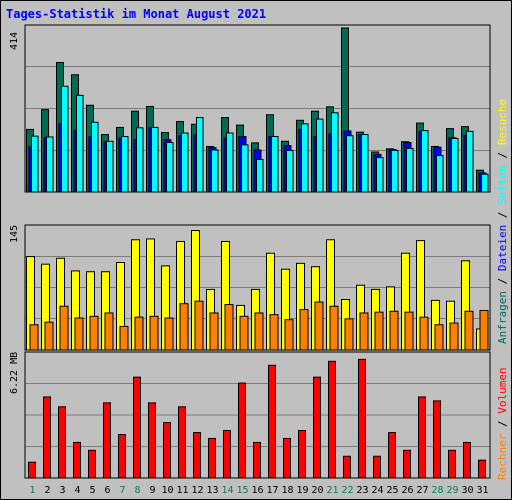 The width and height of the screenshot is (512, 500). I want to click on day-label-8: 8, so click(137, 490).